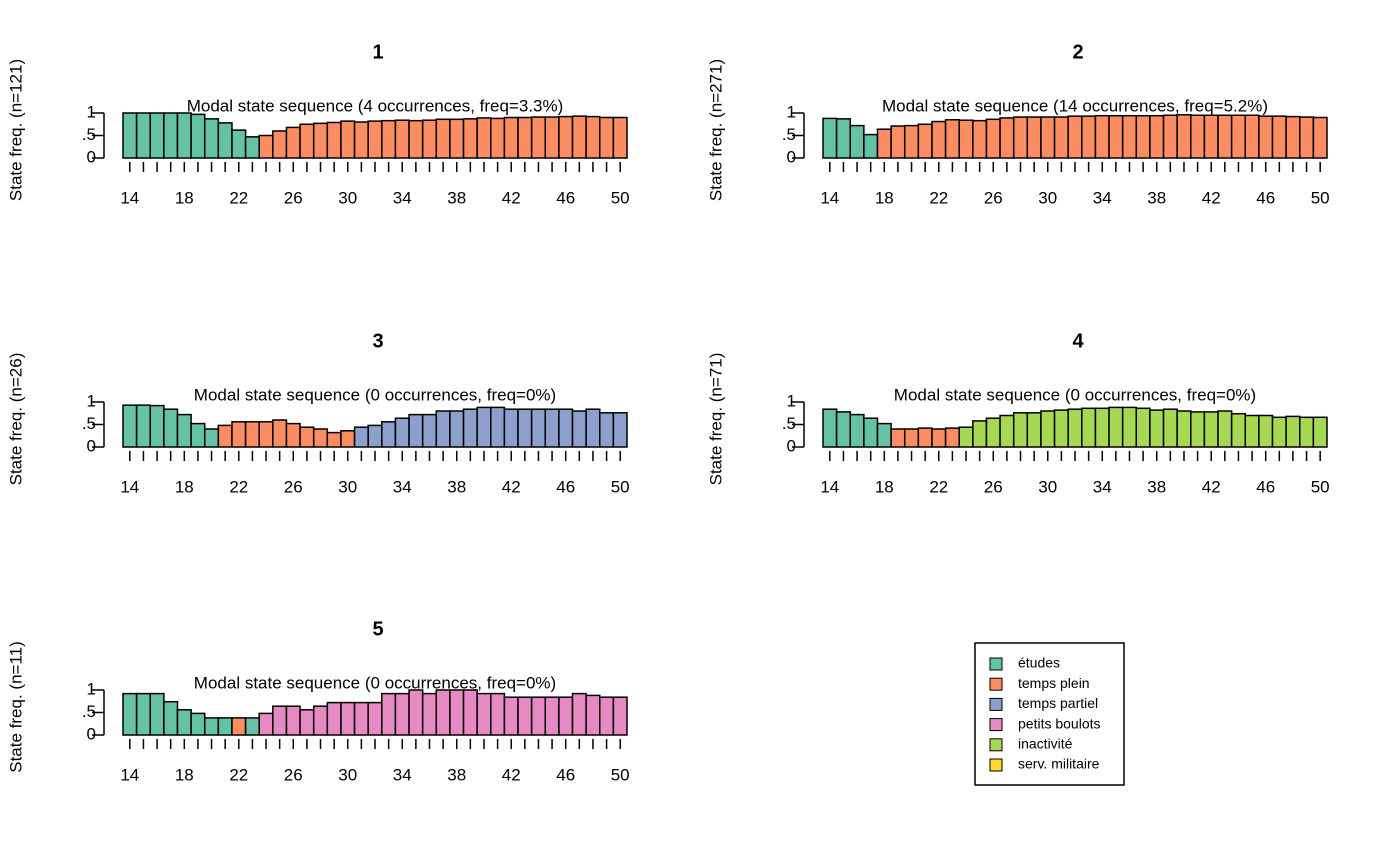 This screenshot has width=1400, height=865. Describe the element at coordinates (1211, 486) in the screenshot. I see `x-tick-label: 42` at that location.